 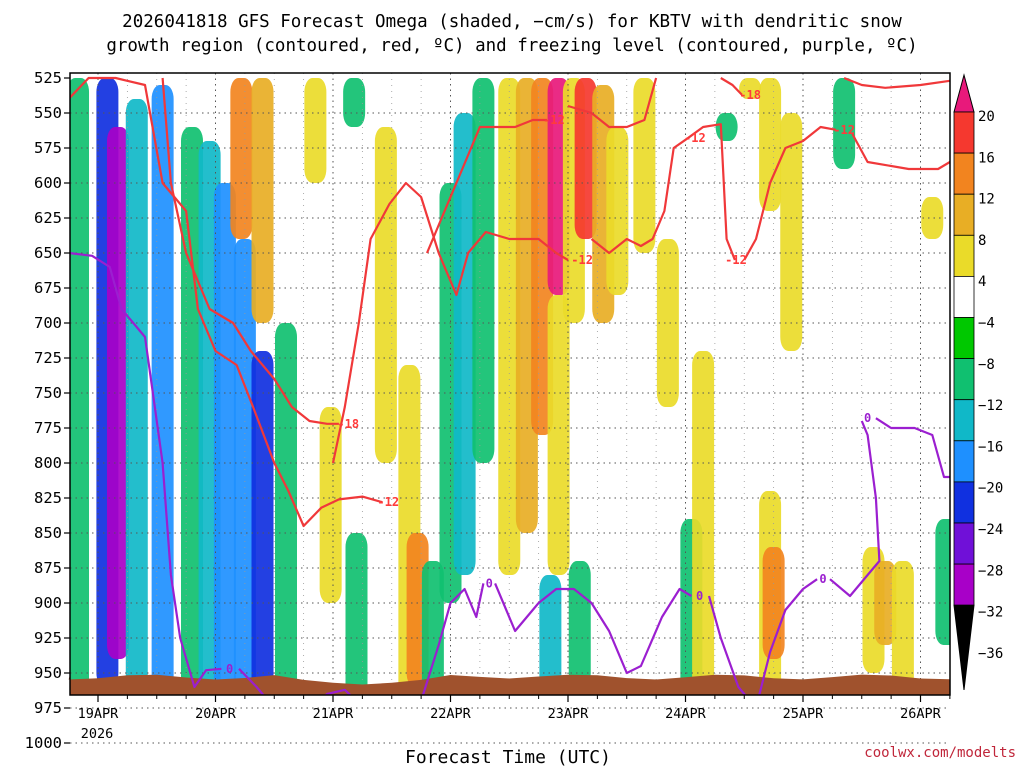 What do you see at coordinates (48, 568) in the screenshot?
I see `y-tick-label-875: 875` at bounding box center [48, 568].